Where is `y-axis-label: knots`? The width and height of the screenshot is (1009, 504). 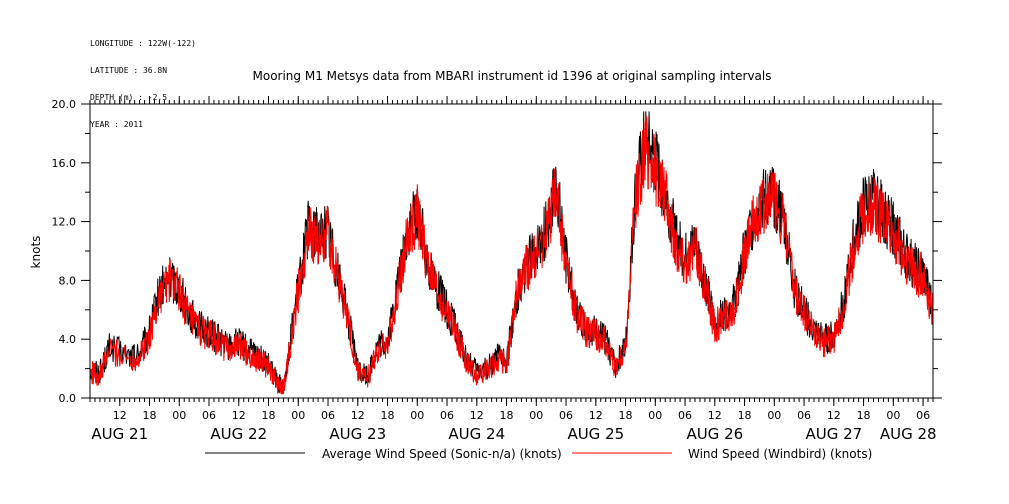 y-axis-label: knots is located at coordinates (36, 252).